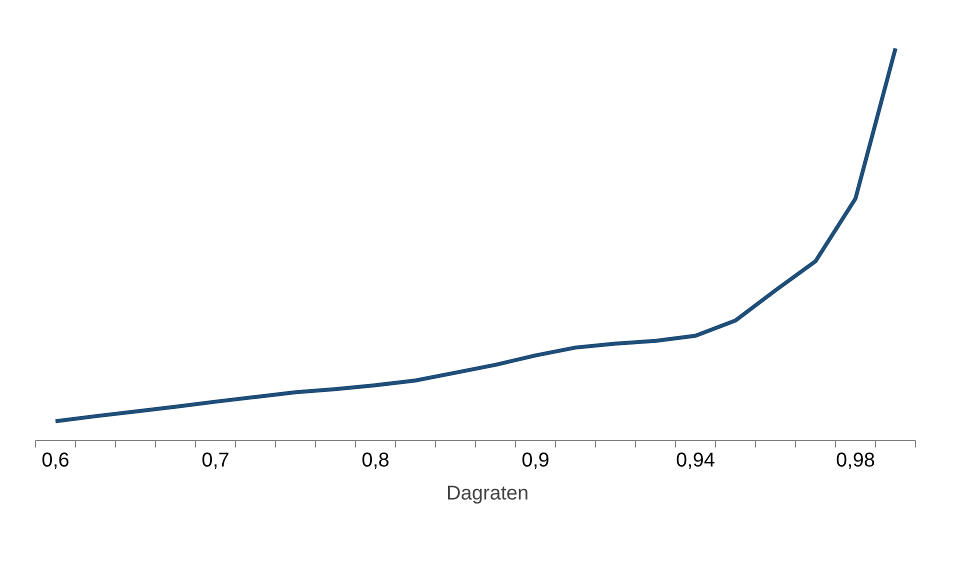  Describe the element at coordinates (216, 461) in the screenshot. I see `x-tick-label: 0,7` at that location.